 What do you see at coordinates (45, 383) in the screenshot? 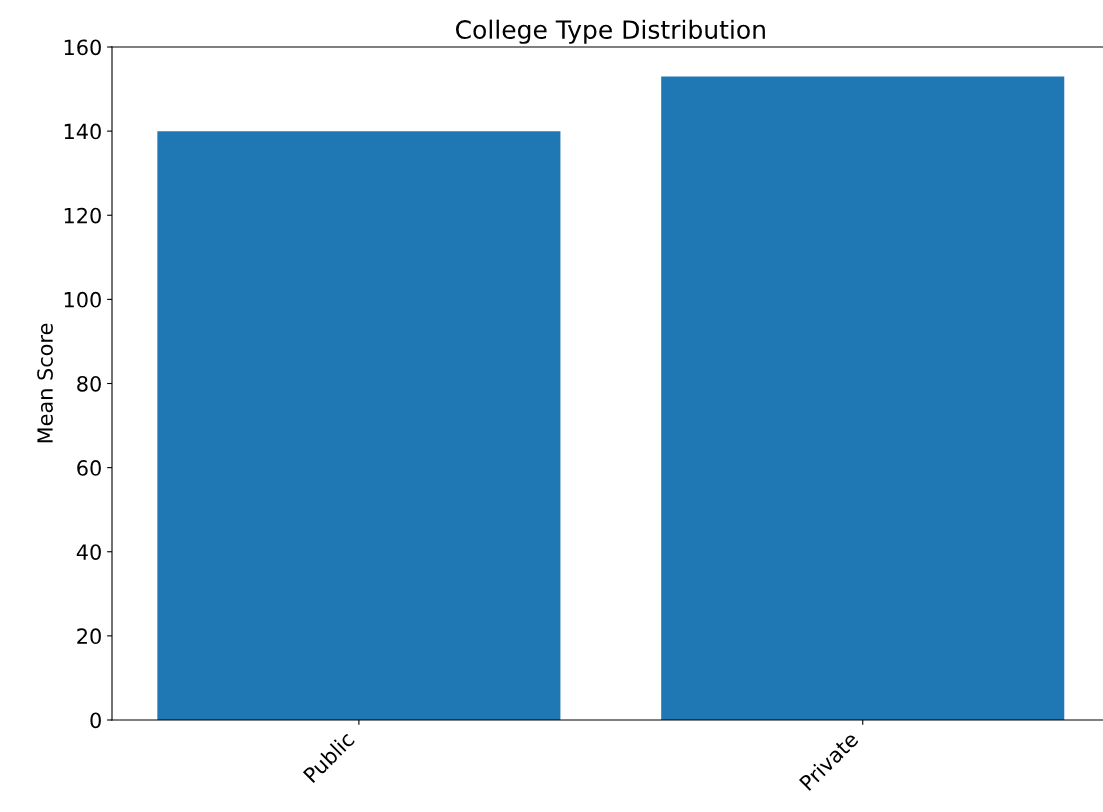
I see `y-axis-title: Mean Score` at bounding box center [45, 383].